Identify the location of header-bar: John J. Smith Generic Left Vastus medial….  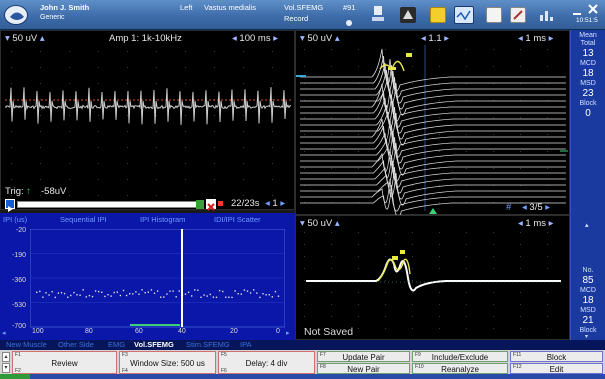
(302, 15).